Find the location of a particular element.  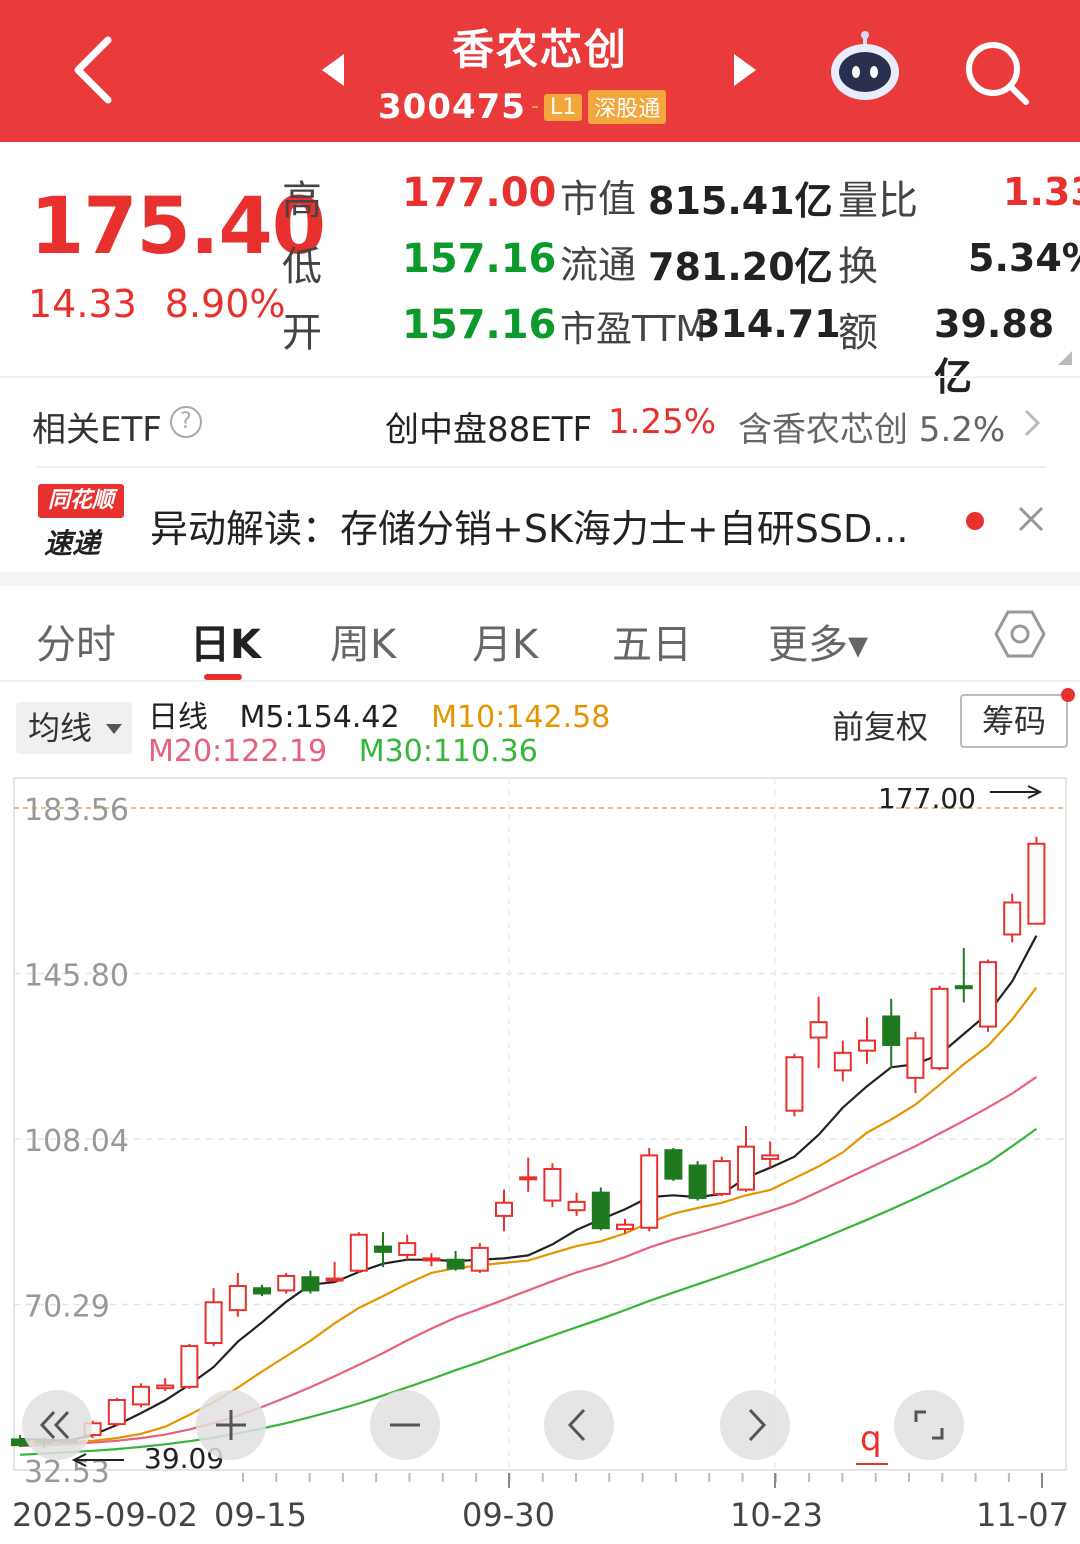

y-tick-label: 108.04 is located at coordinates (76, 1141).